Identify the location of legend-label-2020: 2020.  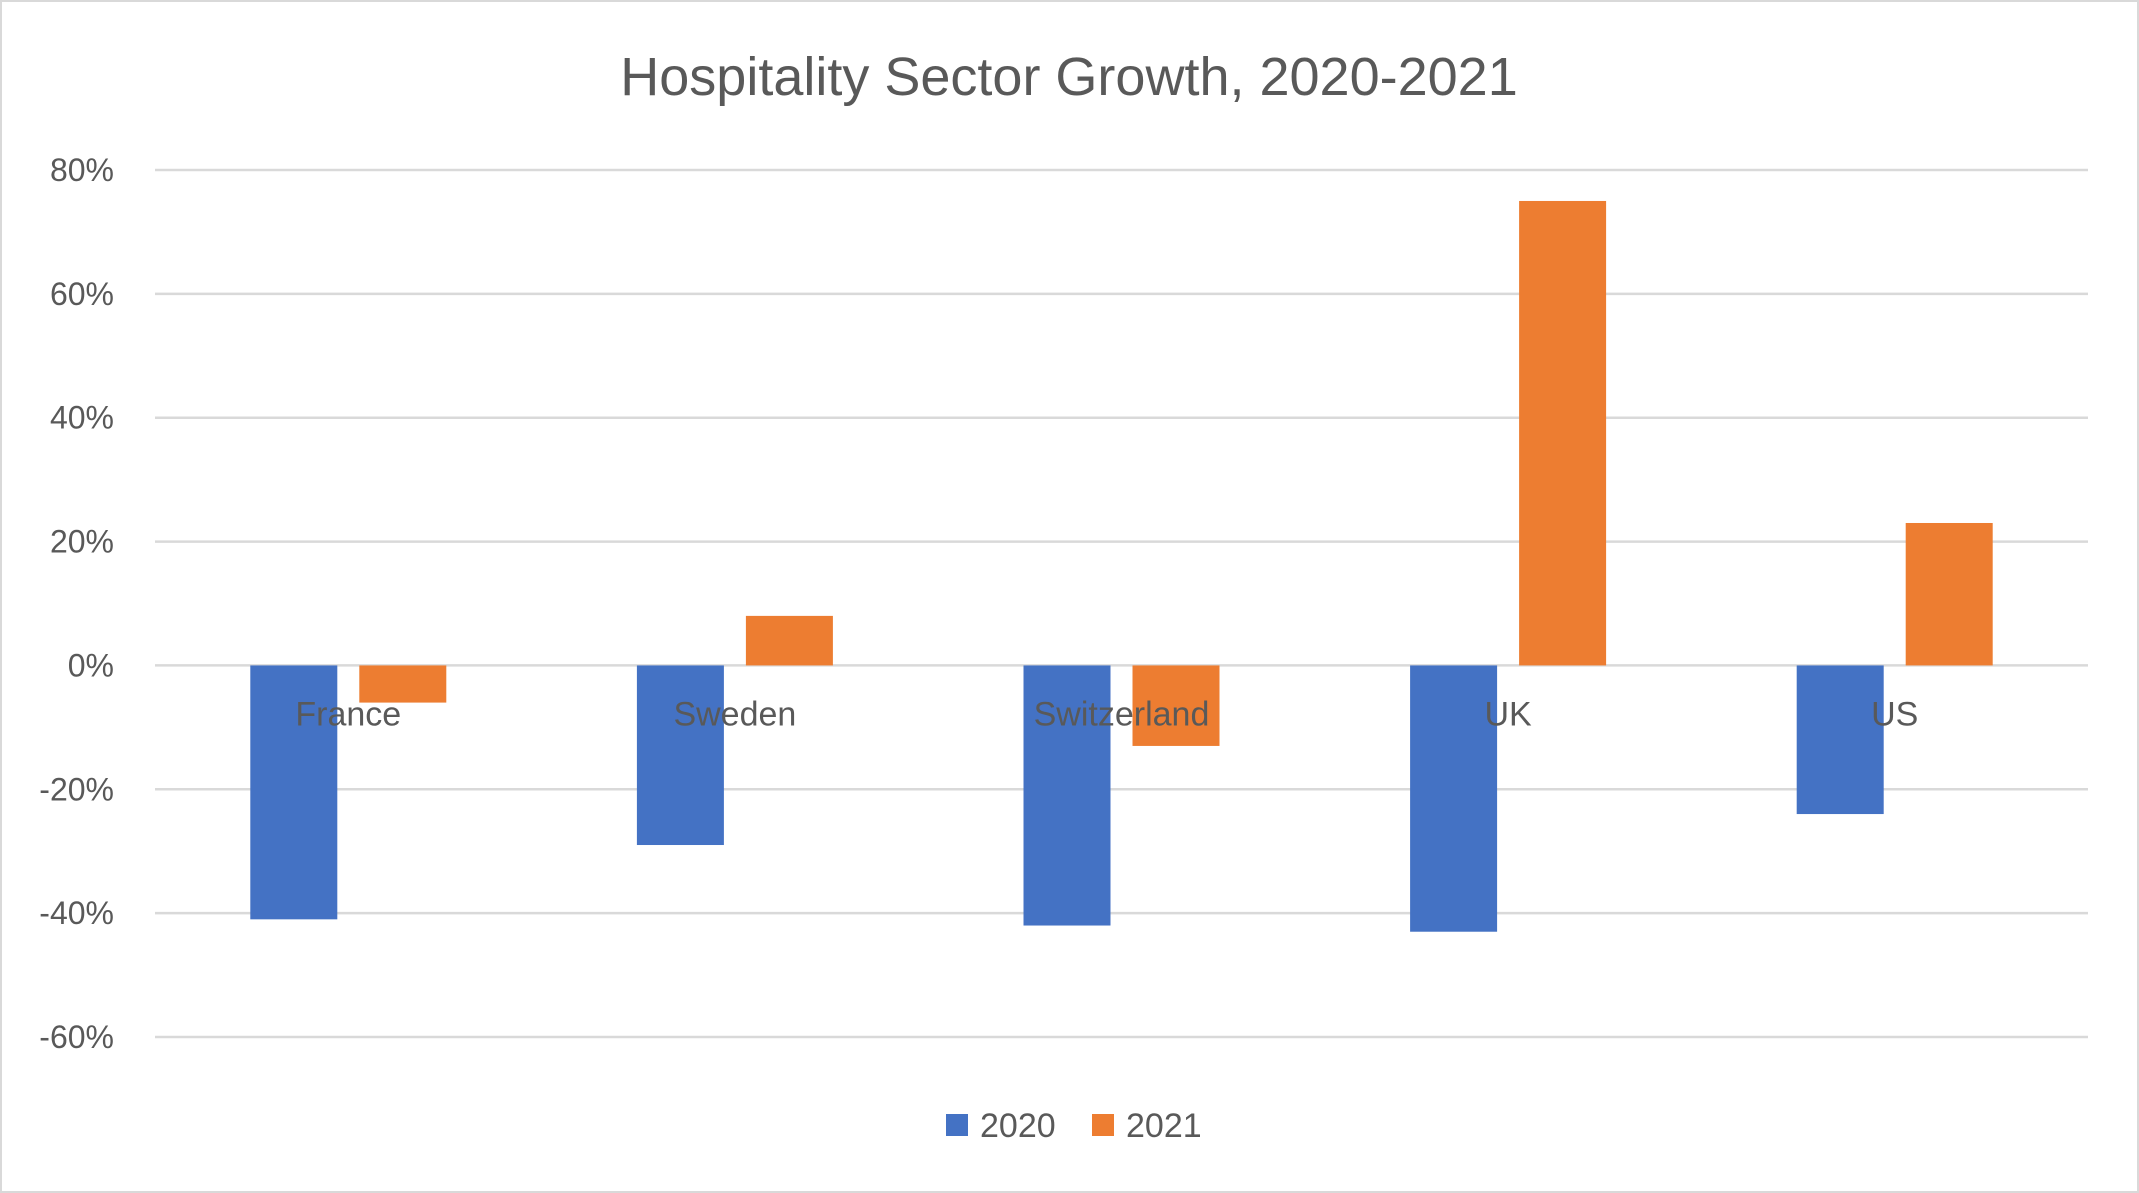
(1018, 1126).